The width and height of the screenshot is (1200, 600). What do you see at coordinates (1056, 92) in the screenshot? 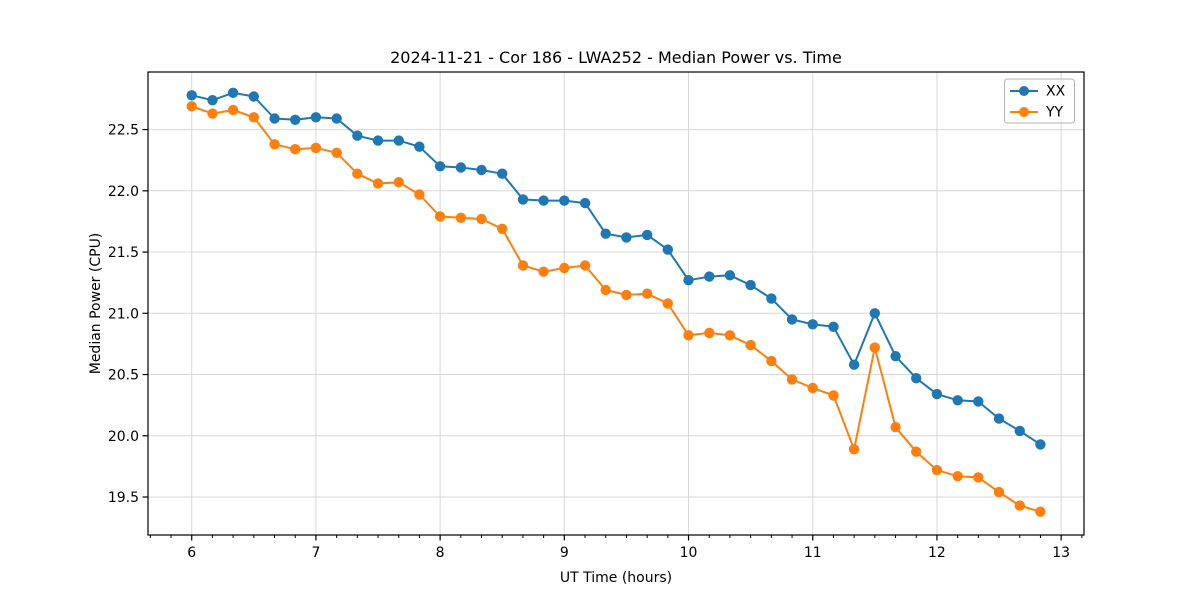
I see `legend-label-xx: XX` at bounding box center [1056, 92].